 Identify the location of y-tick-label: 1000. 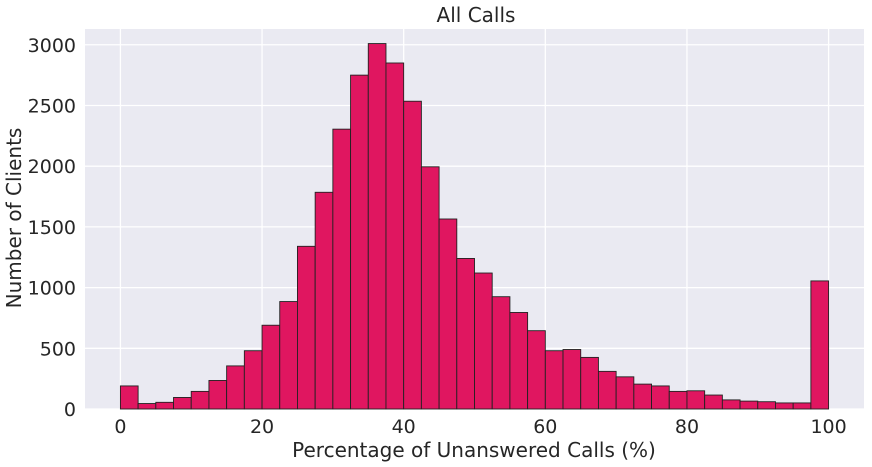
(52, 289).